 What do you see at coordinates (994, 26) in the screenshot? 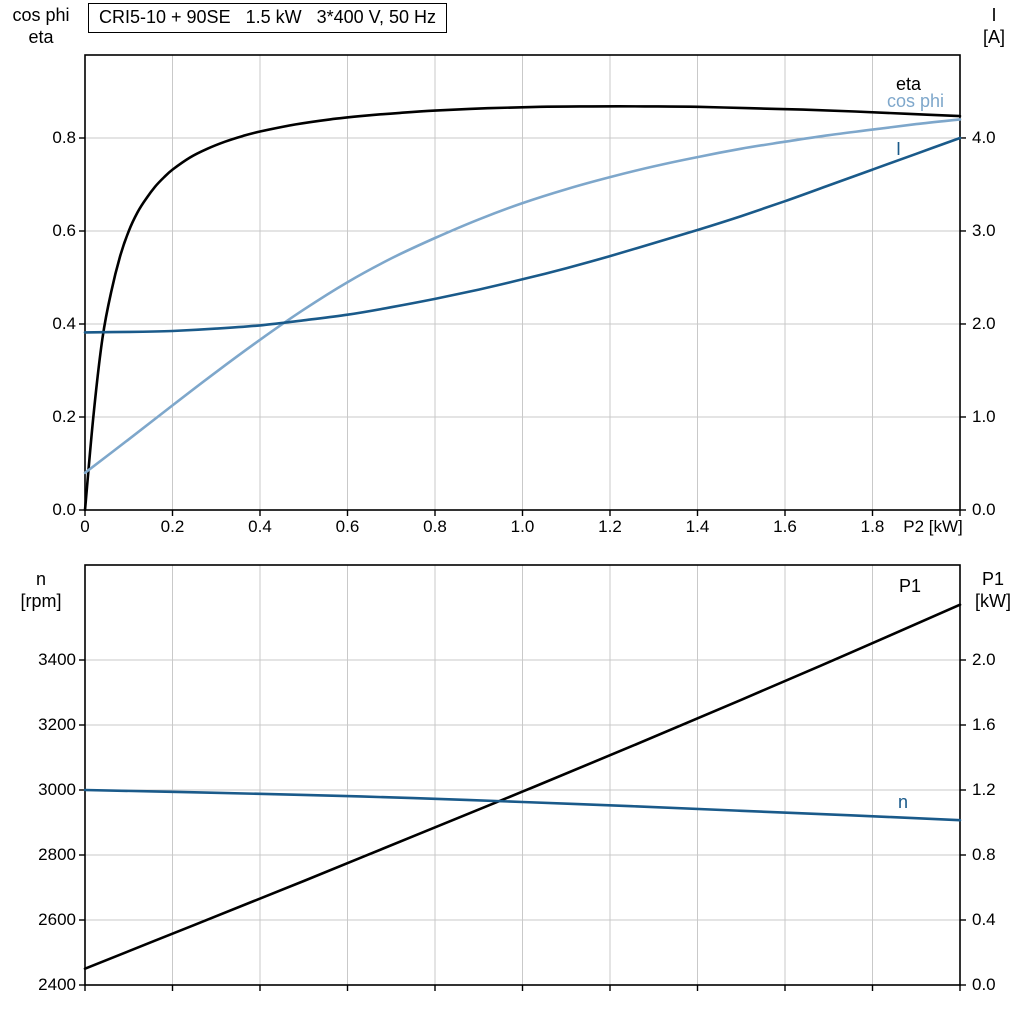
I see `top-right-axis-label: I [A]` at bounding box center [994, 26].